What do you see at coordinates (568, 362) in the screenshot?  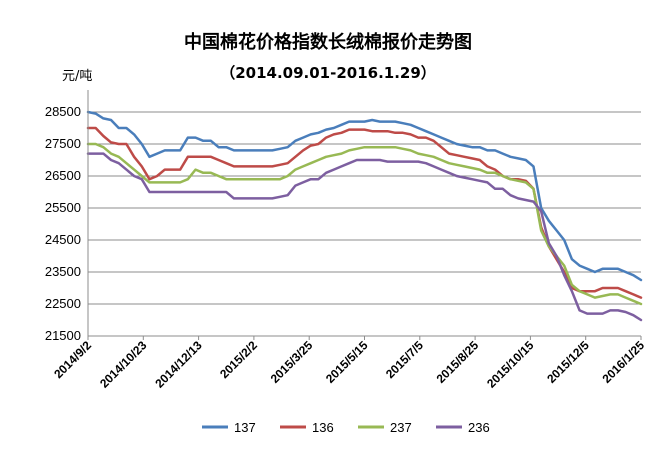 I see `x-tick-label: 2015/12/5` at bounding box center [568, 362].